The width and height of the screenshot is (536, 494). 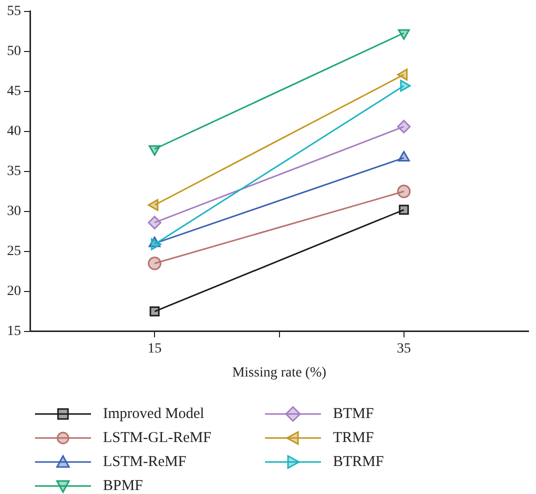 What do you see at coordinates (279, 372) in the screenshot?
I see `x-axis-title: Missing rate (%)` at bounding box center [279, 372].